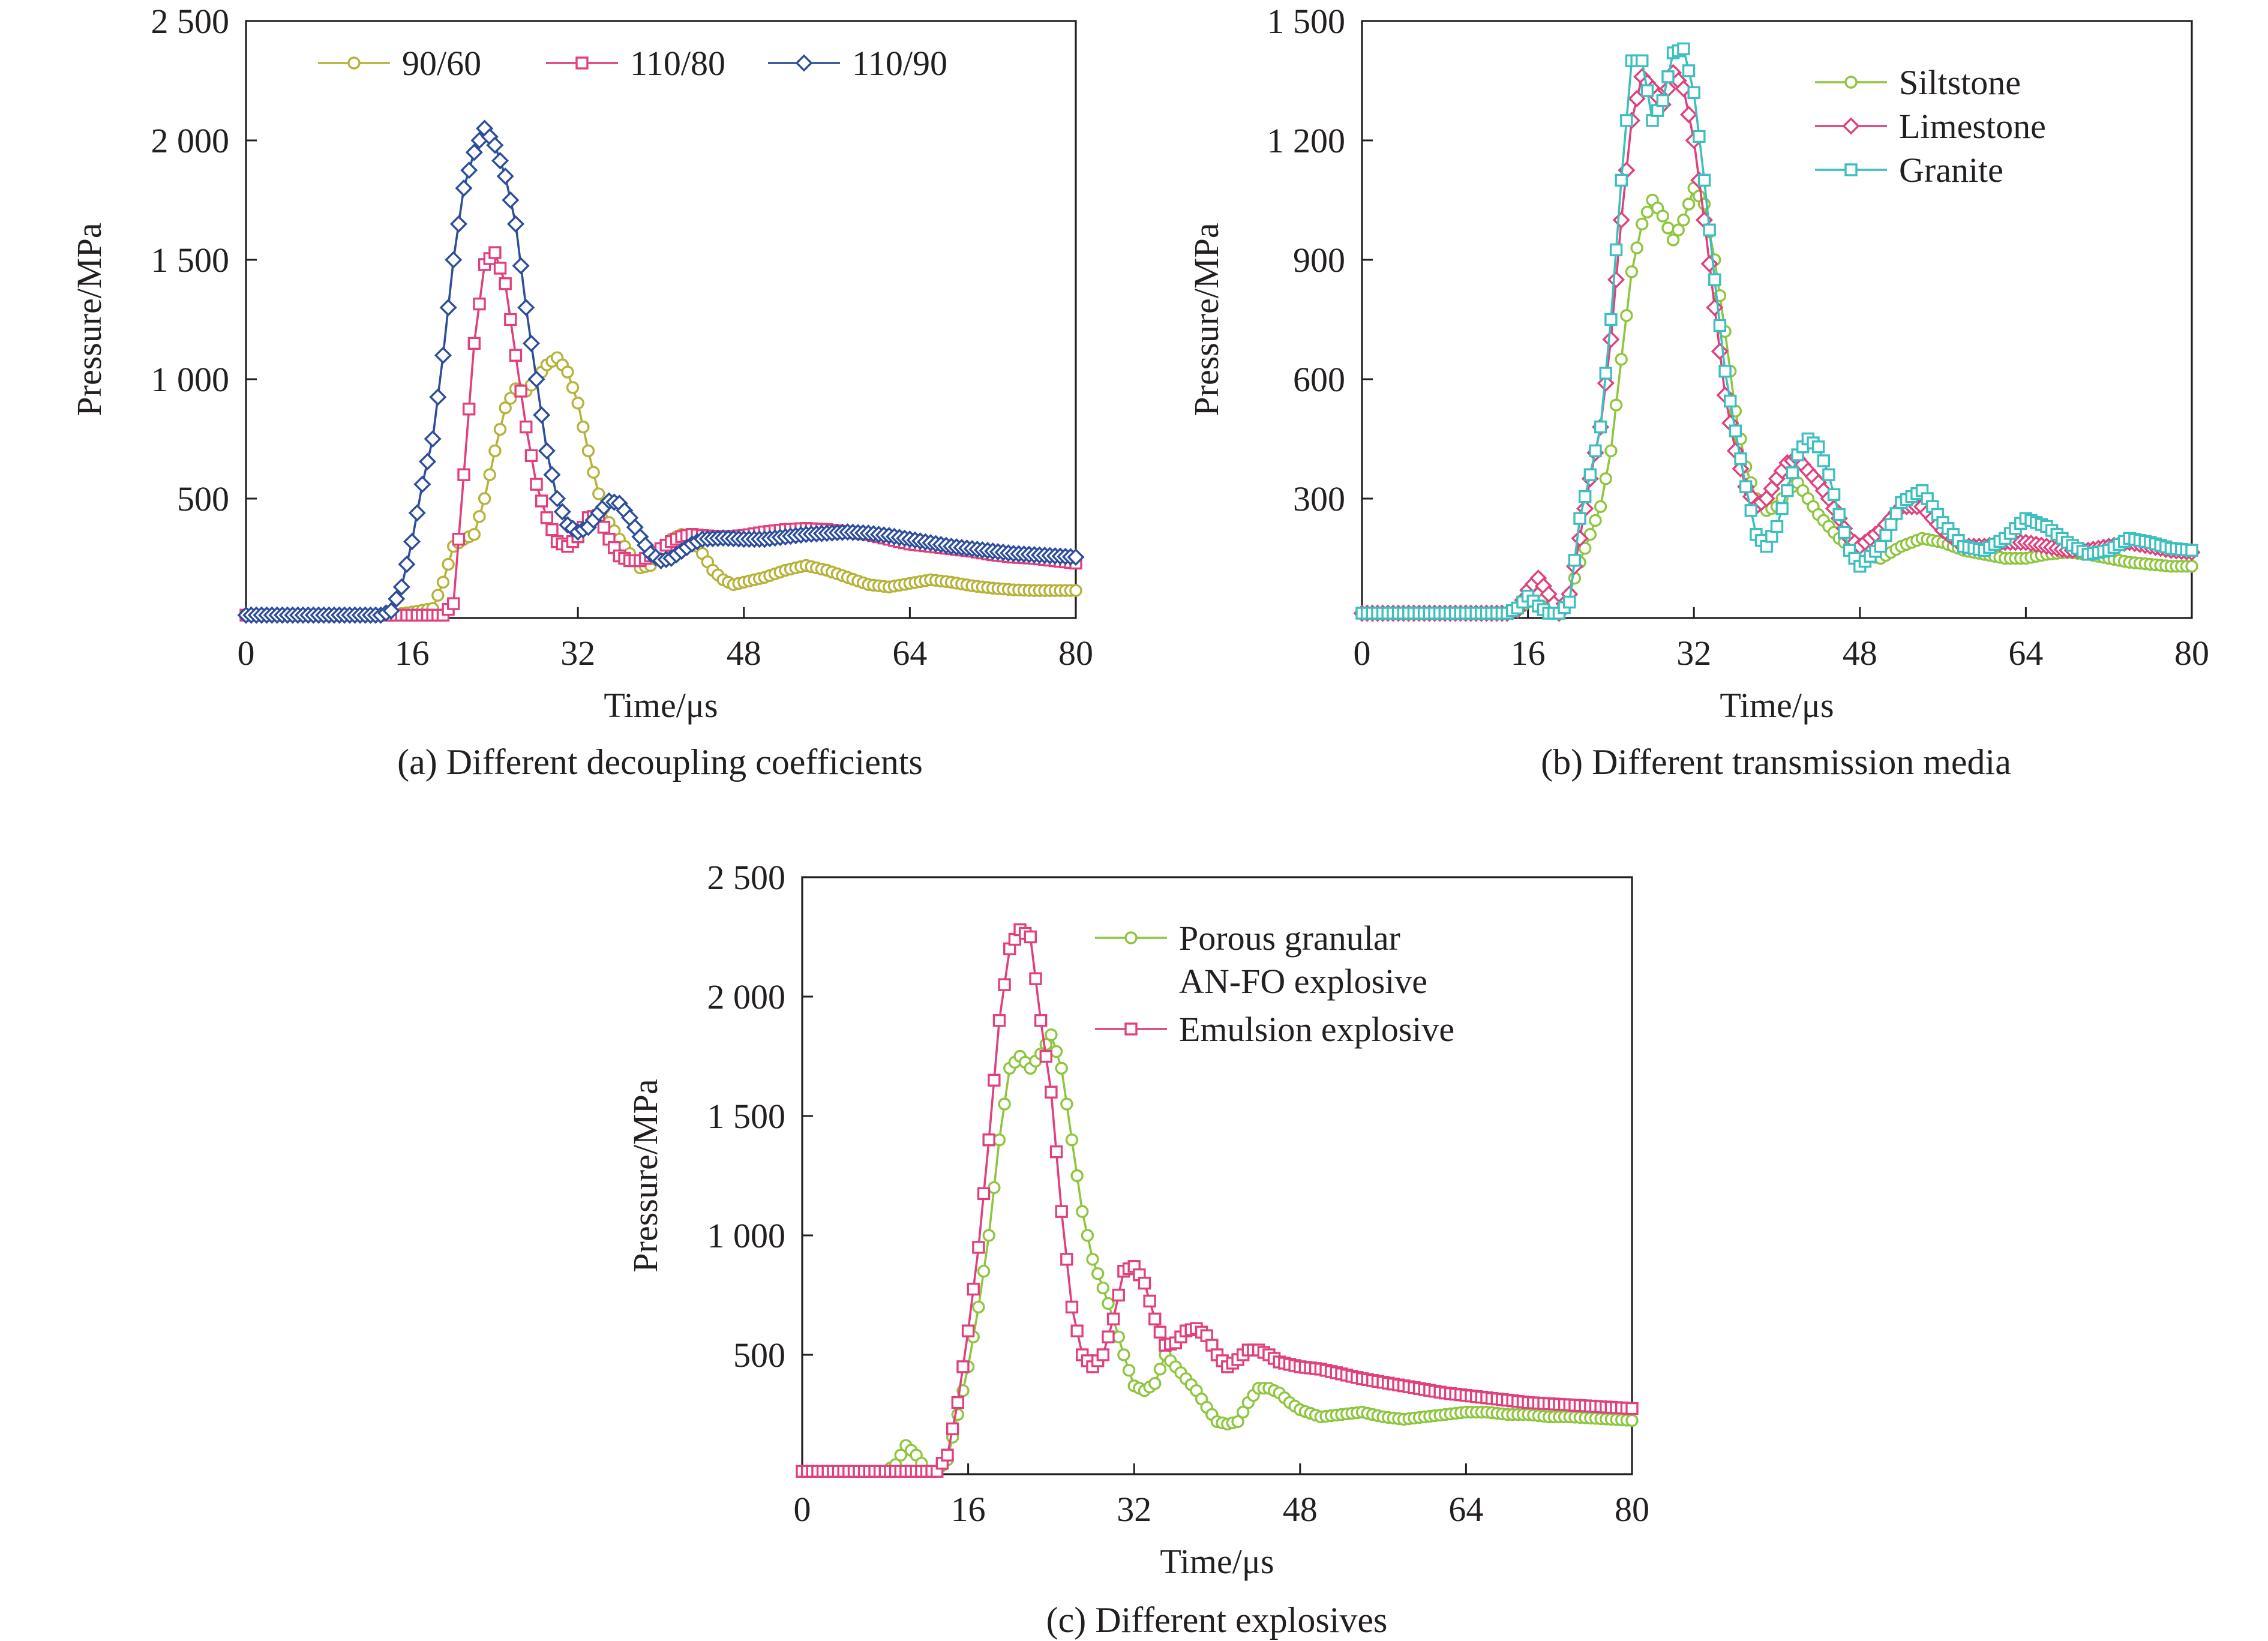  What do you see at coordinates (646, 1175) in the screenshot?
I see `y-axis-title: Pressure/MPa` at bounding box center [646, 1175].